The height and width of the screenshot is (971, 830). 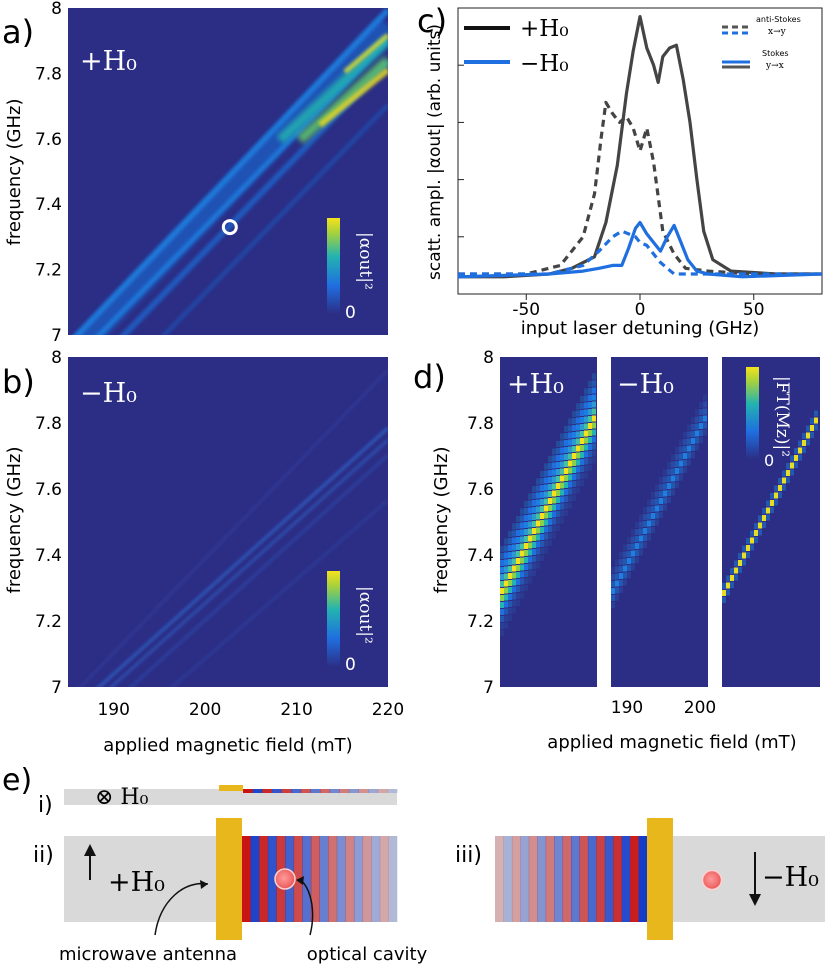 What do you see at coordinates (122, 797) in the screenshot?
I see `field-label-top: ⊗ H₀` at bounding box center [122, 797].